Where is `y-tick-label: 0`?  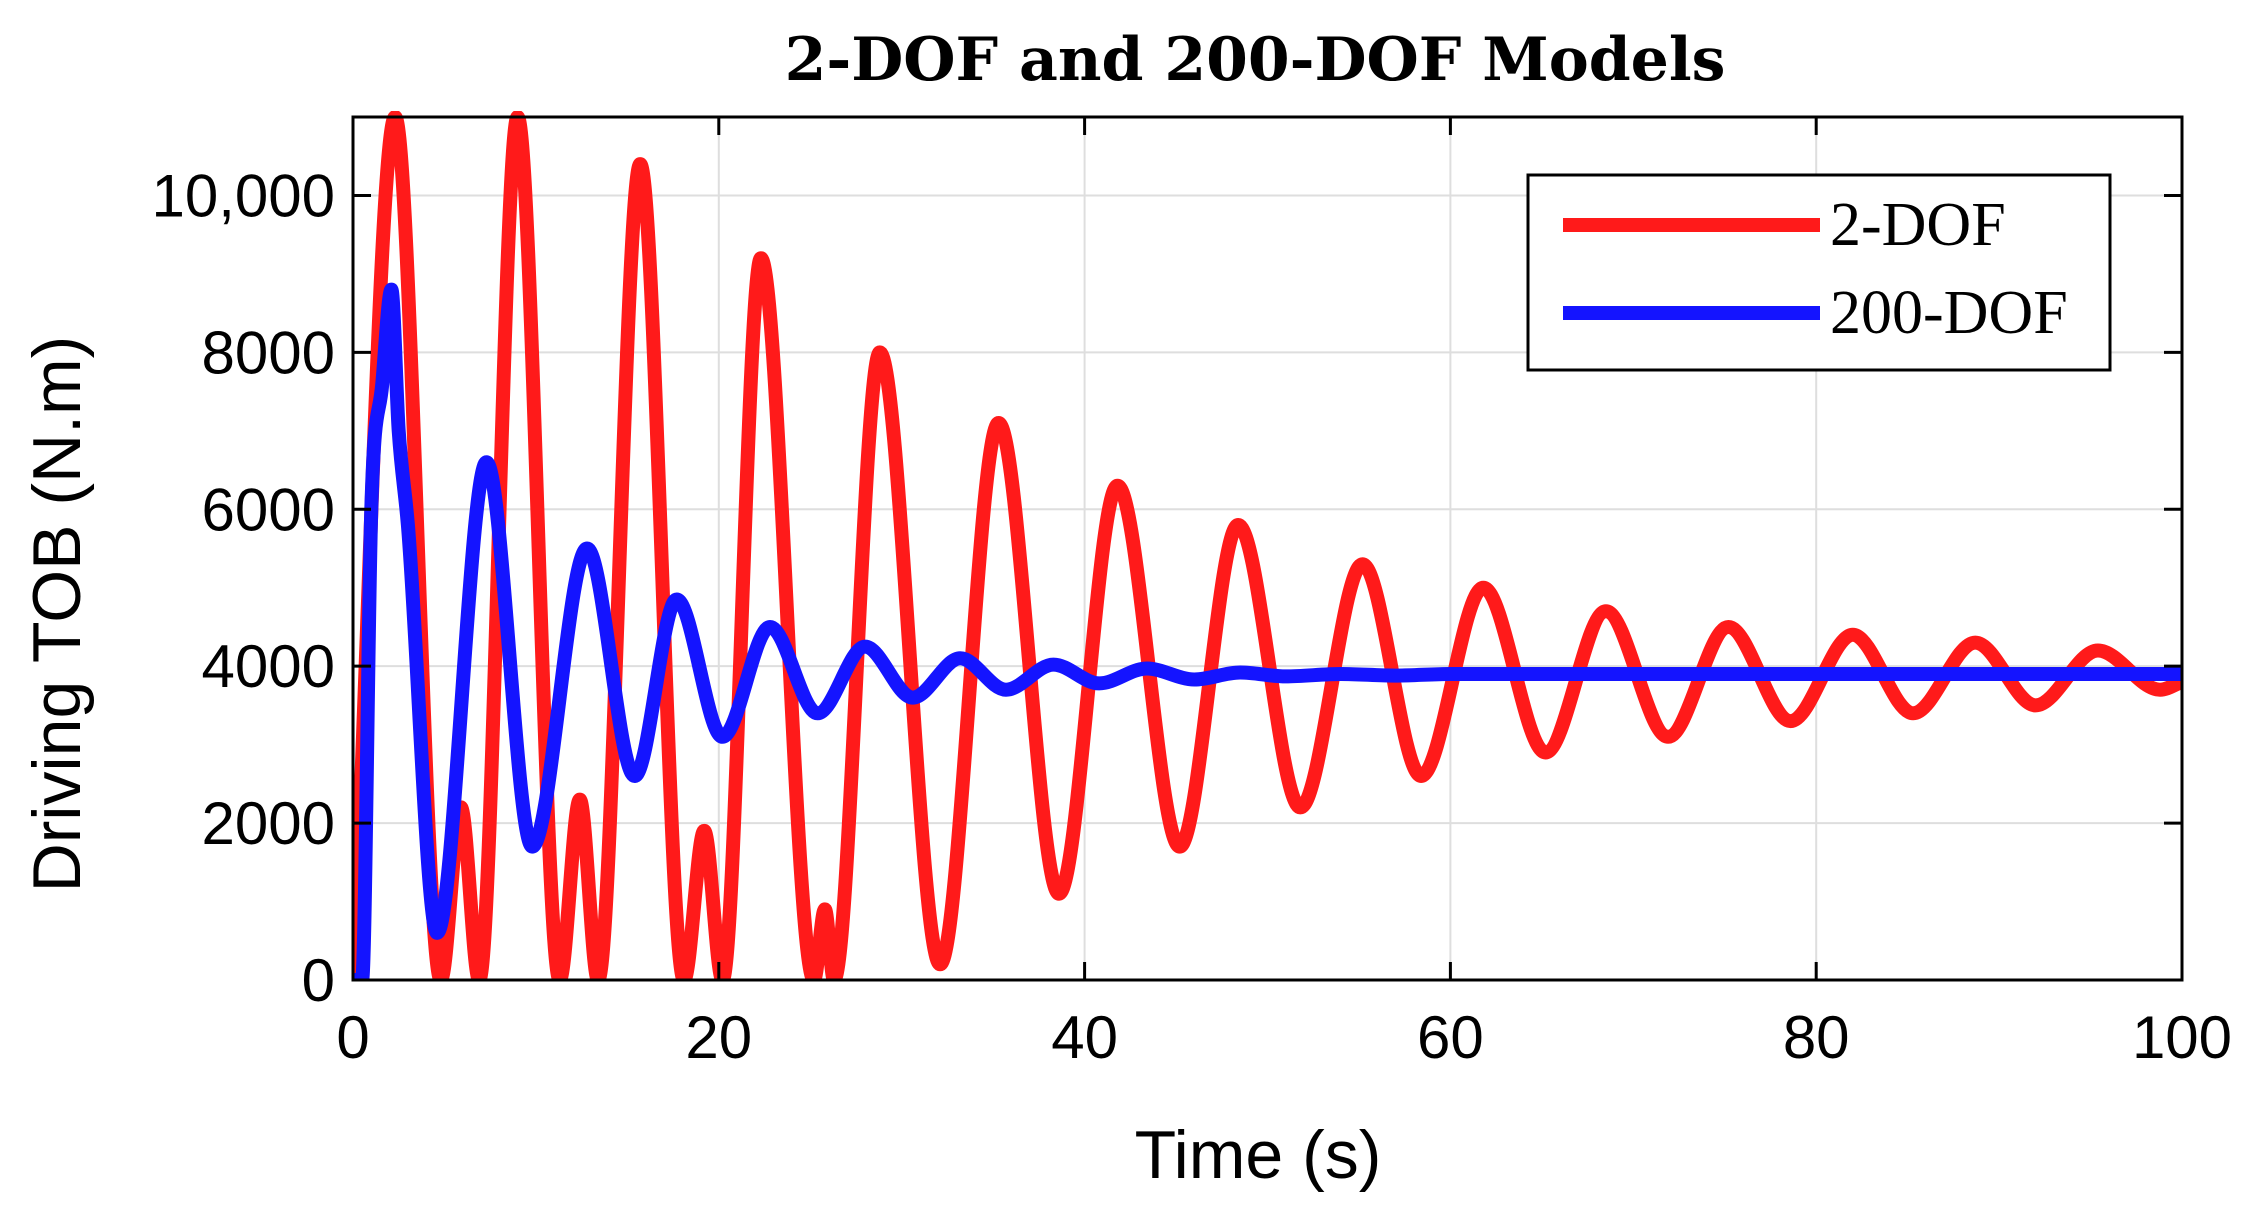
y-tick-label: 0 is located at coordinates (318, 980).